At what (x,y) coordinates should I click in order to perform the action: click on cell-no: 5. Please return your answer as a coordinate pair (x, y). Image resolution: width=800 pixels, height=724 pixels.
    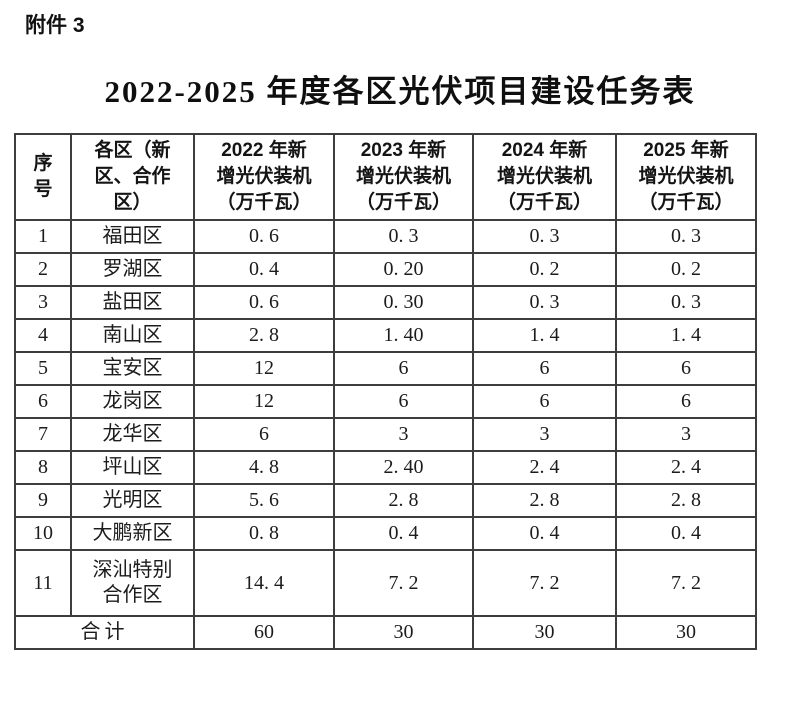
    Looking at the image, I should click on (43, 368).